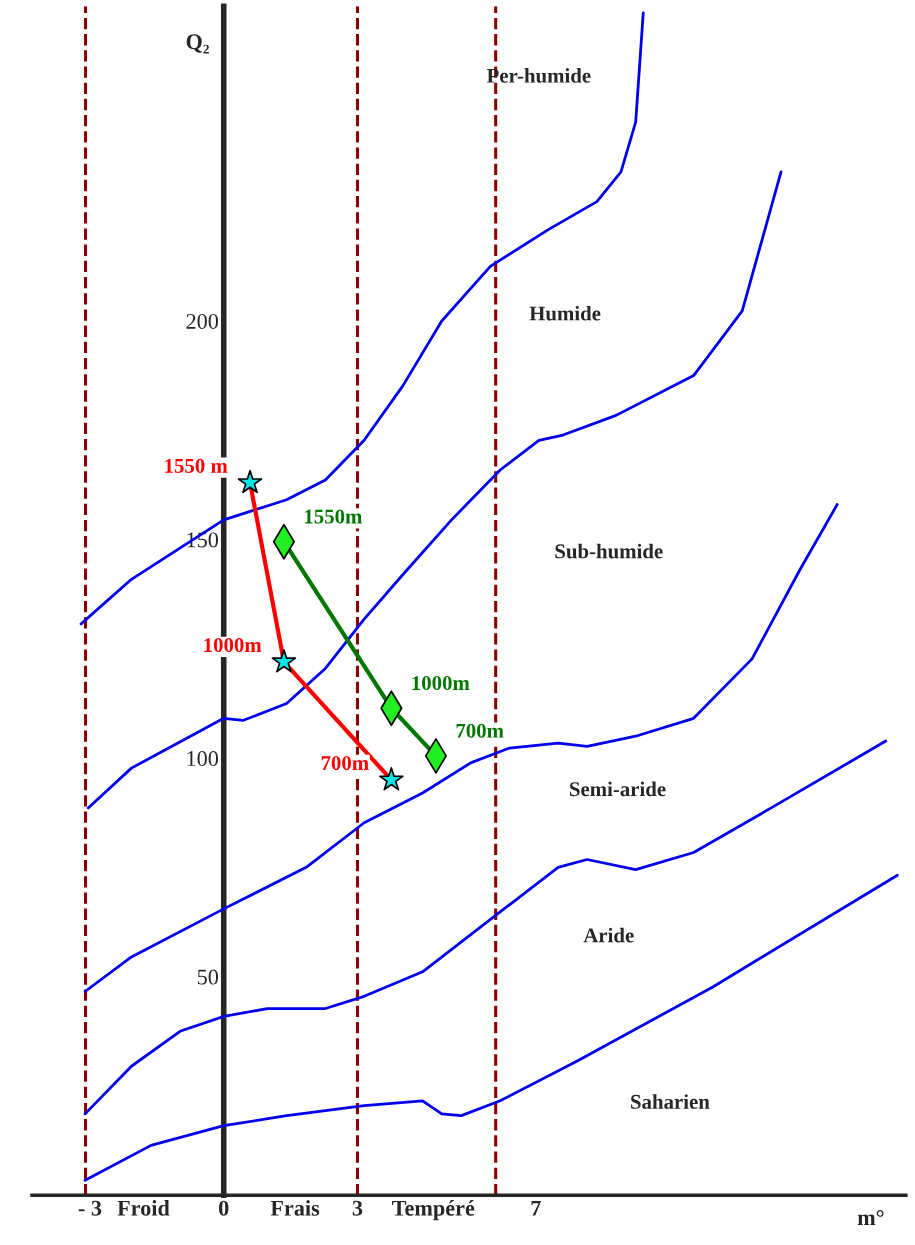  I want to click on annotation: Semi-aride, so click(618, 789).